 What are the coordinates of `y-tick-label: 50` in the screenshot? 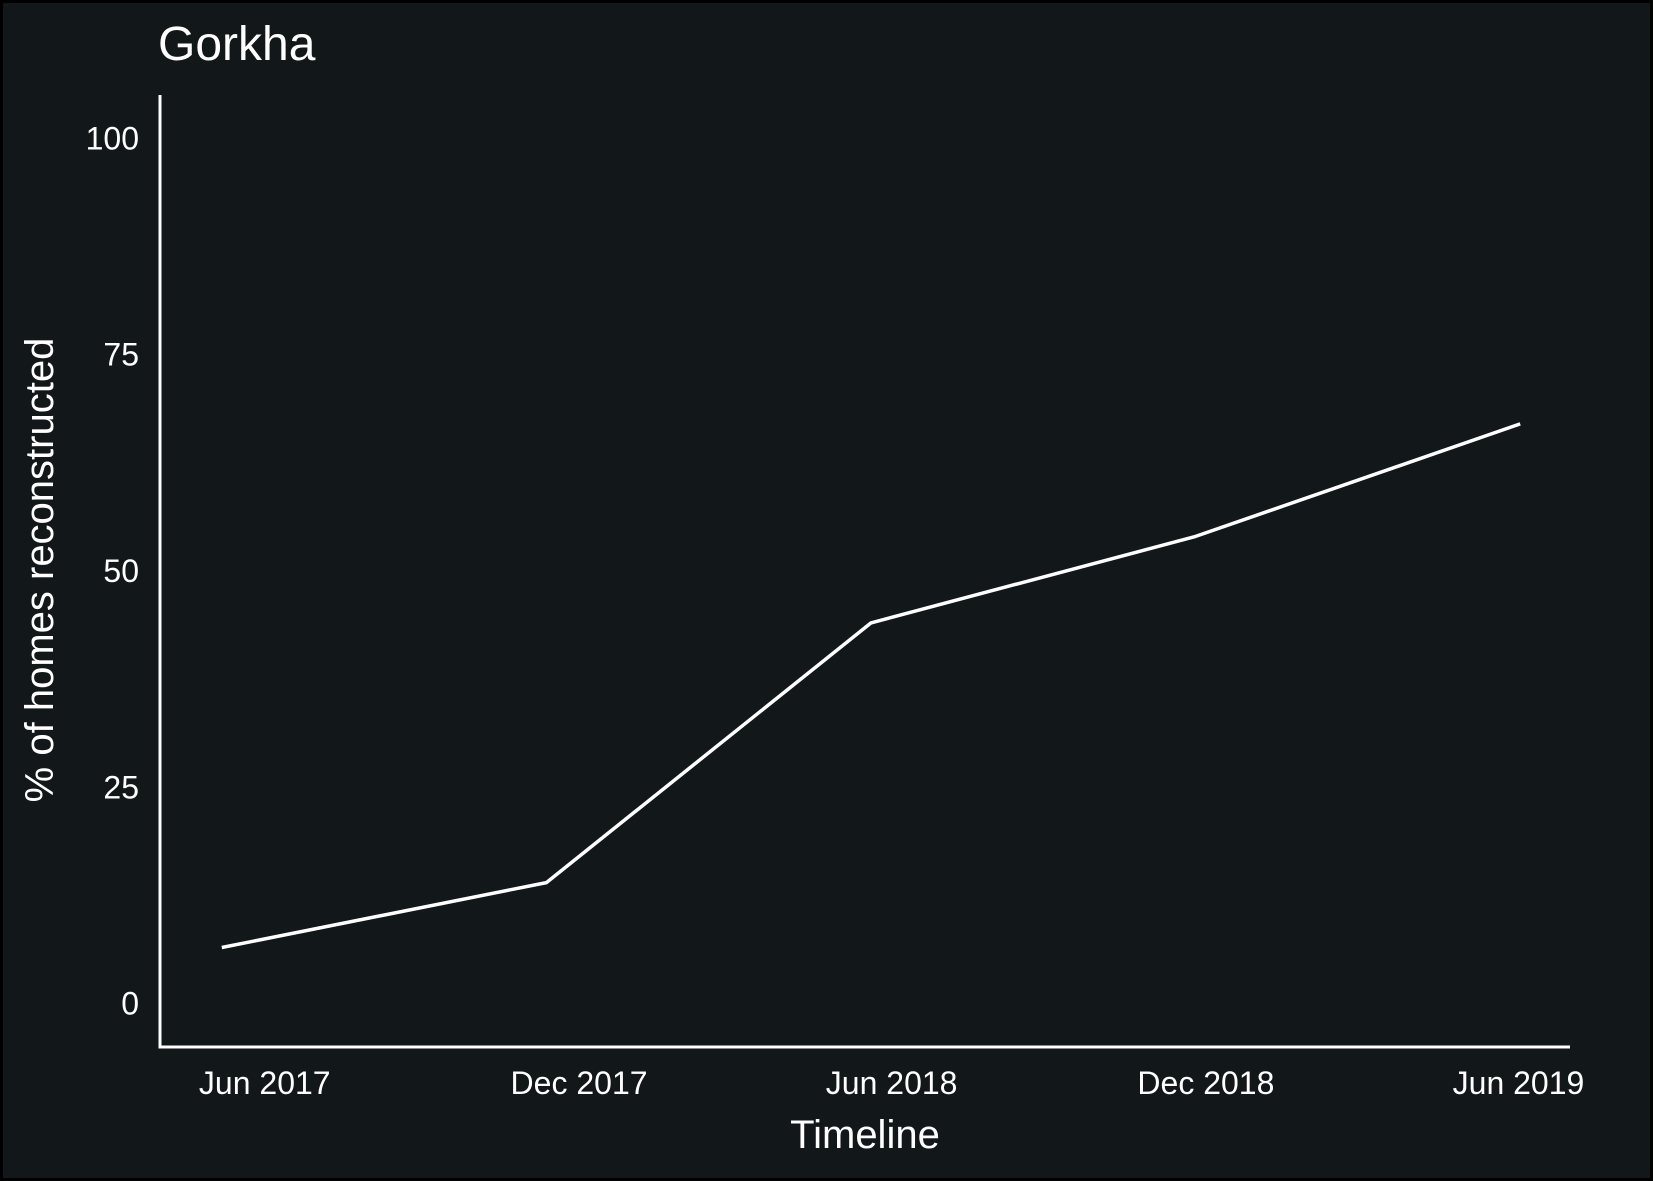 It's located at (121, 571).